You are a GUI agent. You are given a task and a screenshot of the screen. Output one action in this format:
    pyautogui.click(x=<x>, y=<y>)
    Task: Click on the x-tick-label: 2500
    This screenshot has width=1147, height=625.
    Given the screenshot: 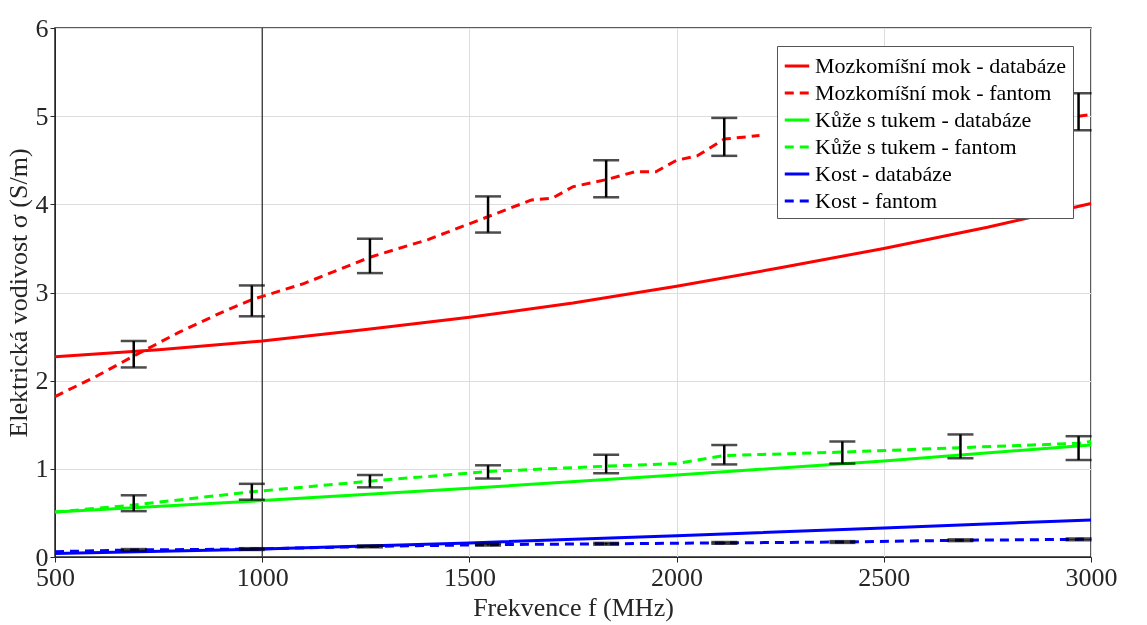 What is the action you would take?
    pyautogui.click(x=884, y=577)
    